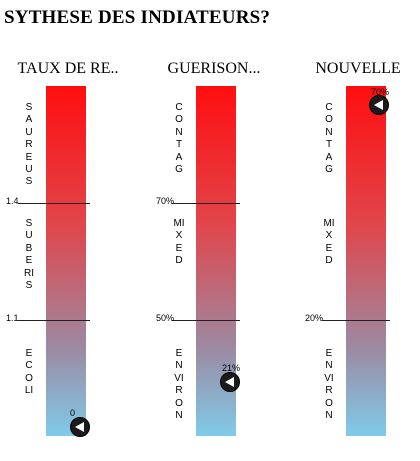  I want to click on marker-value: 0, so click(73, 413).